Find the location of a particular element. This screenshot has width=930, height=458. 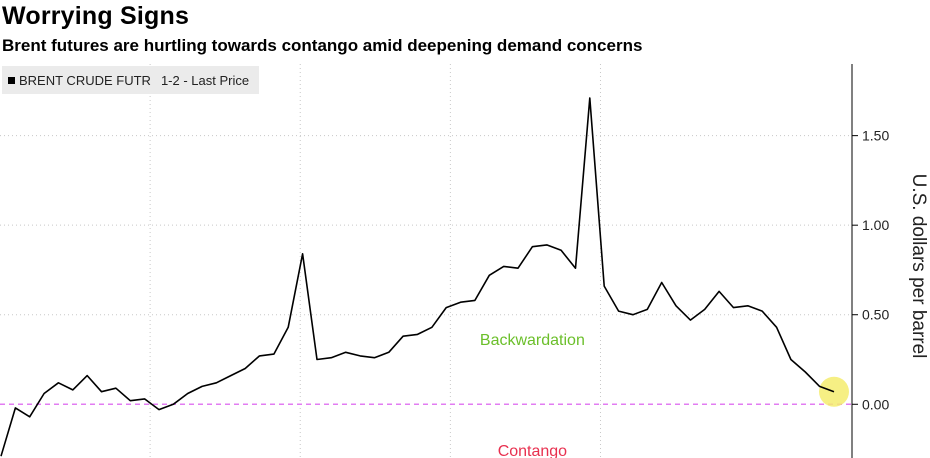

y-tick-label: 0.00 is located at coordinates (875, 404).